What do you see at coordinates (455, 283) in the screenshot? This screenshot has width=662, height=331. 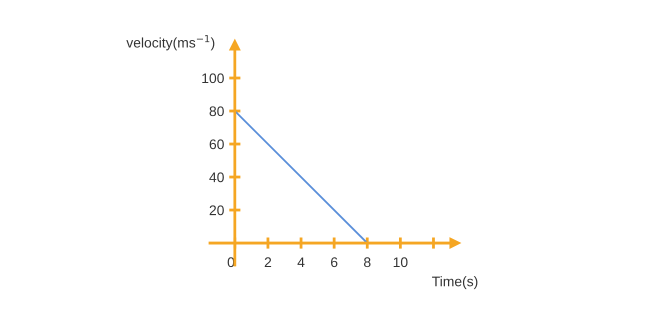 I see `x-axis-title: Time(s)` at bounding box center [455, 283].